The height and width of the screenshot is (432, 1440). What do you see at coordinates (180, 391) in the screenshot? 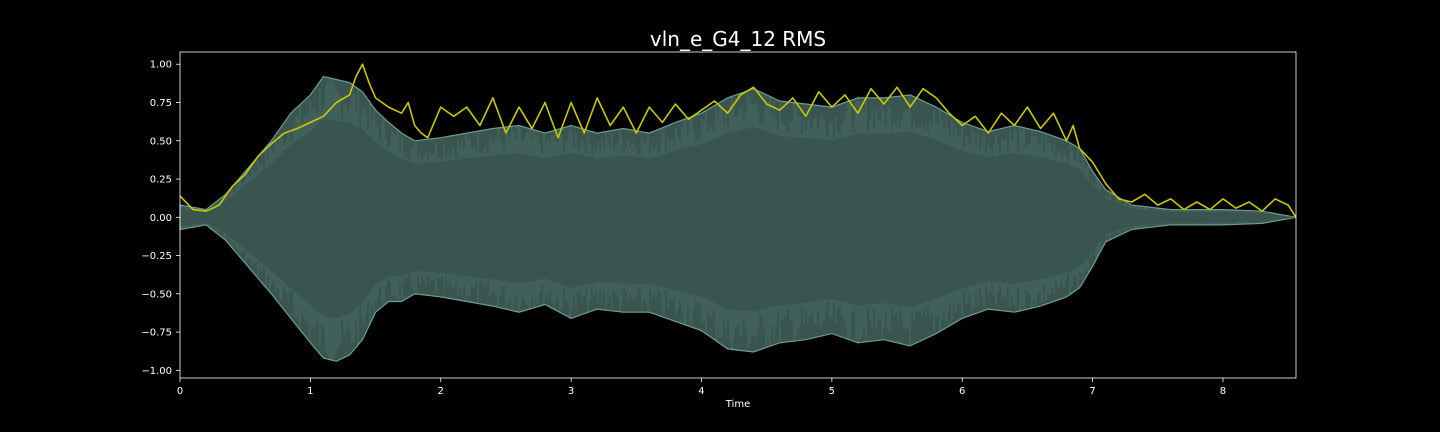
I see `x-tick-label: 0` at bounding box center [180, 391].